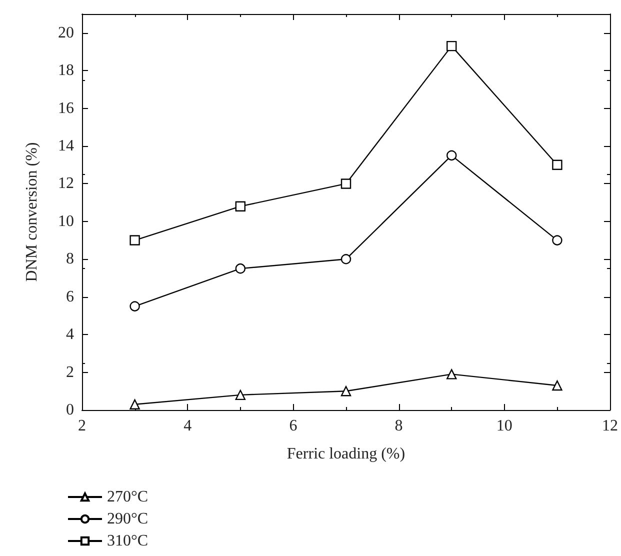 The width and height of the screenshot is (621, 556). What do you see at coordinates (66, 108) in the screenshot?
I see `y-tick-label: 16` at bounding box center [66, 108].